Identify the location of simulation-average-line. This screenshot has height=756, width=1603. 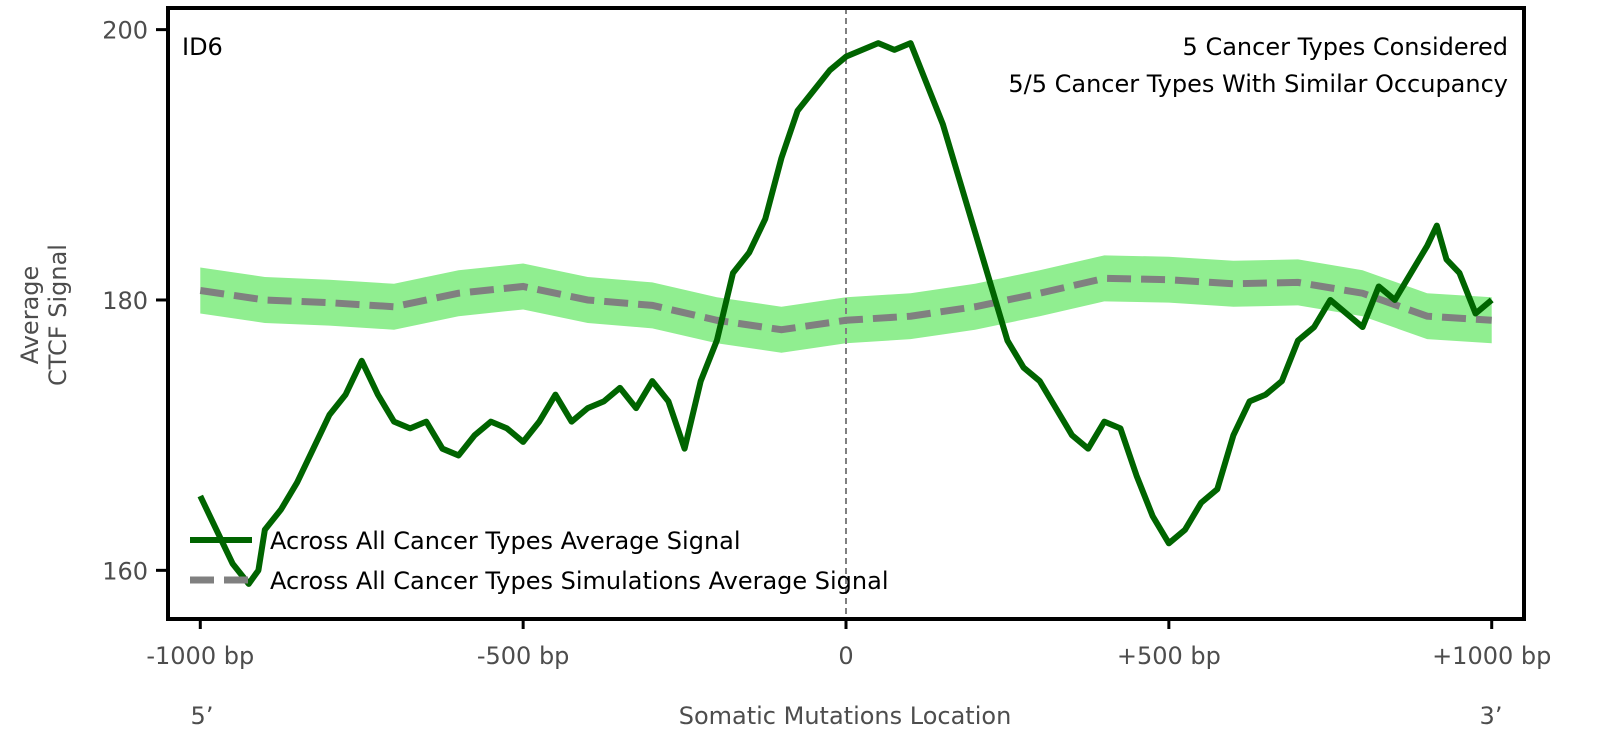
(845, 304).